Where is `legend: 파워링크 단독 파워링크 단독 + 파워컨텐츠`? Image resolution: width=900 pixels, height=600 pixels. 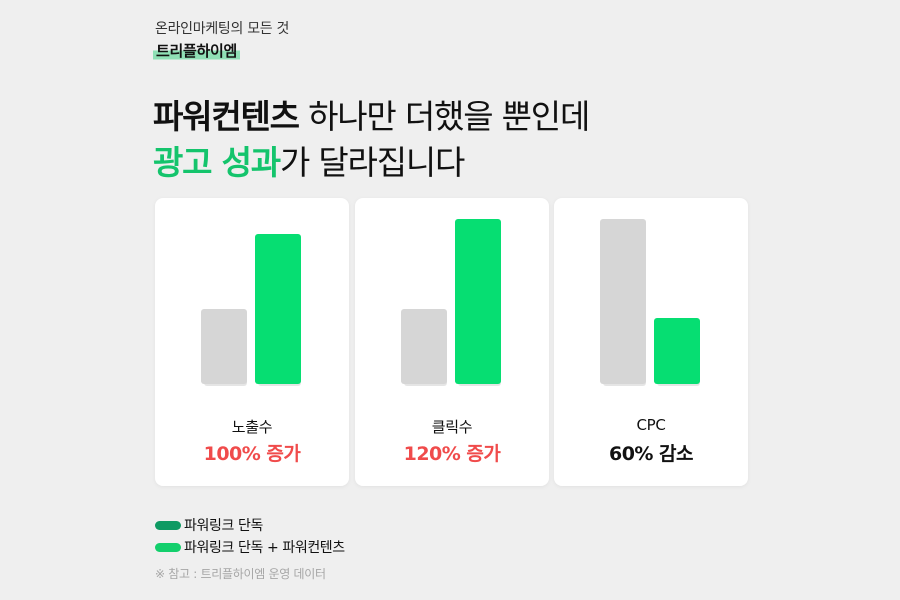 legend: 파워링크 단독 파워링크 단독 + 파워컨텐츠 is located at coordinates (250, 536).